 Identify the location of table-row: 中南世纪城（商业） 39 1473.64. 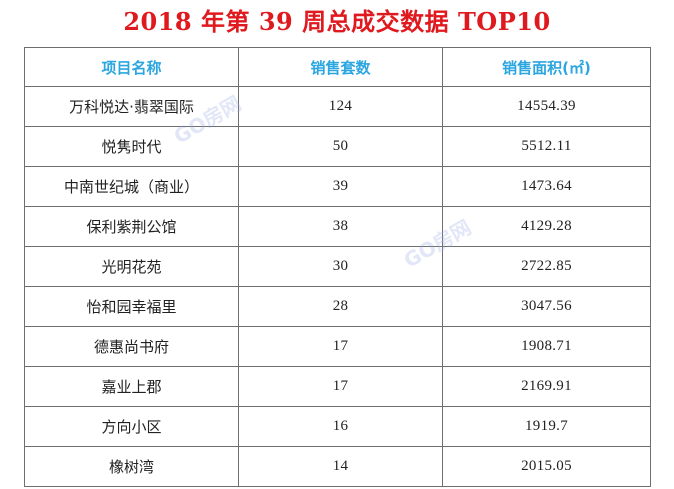
(337, 186).